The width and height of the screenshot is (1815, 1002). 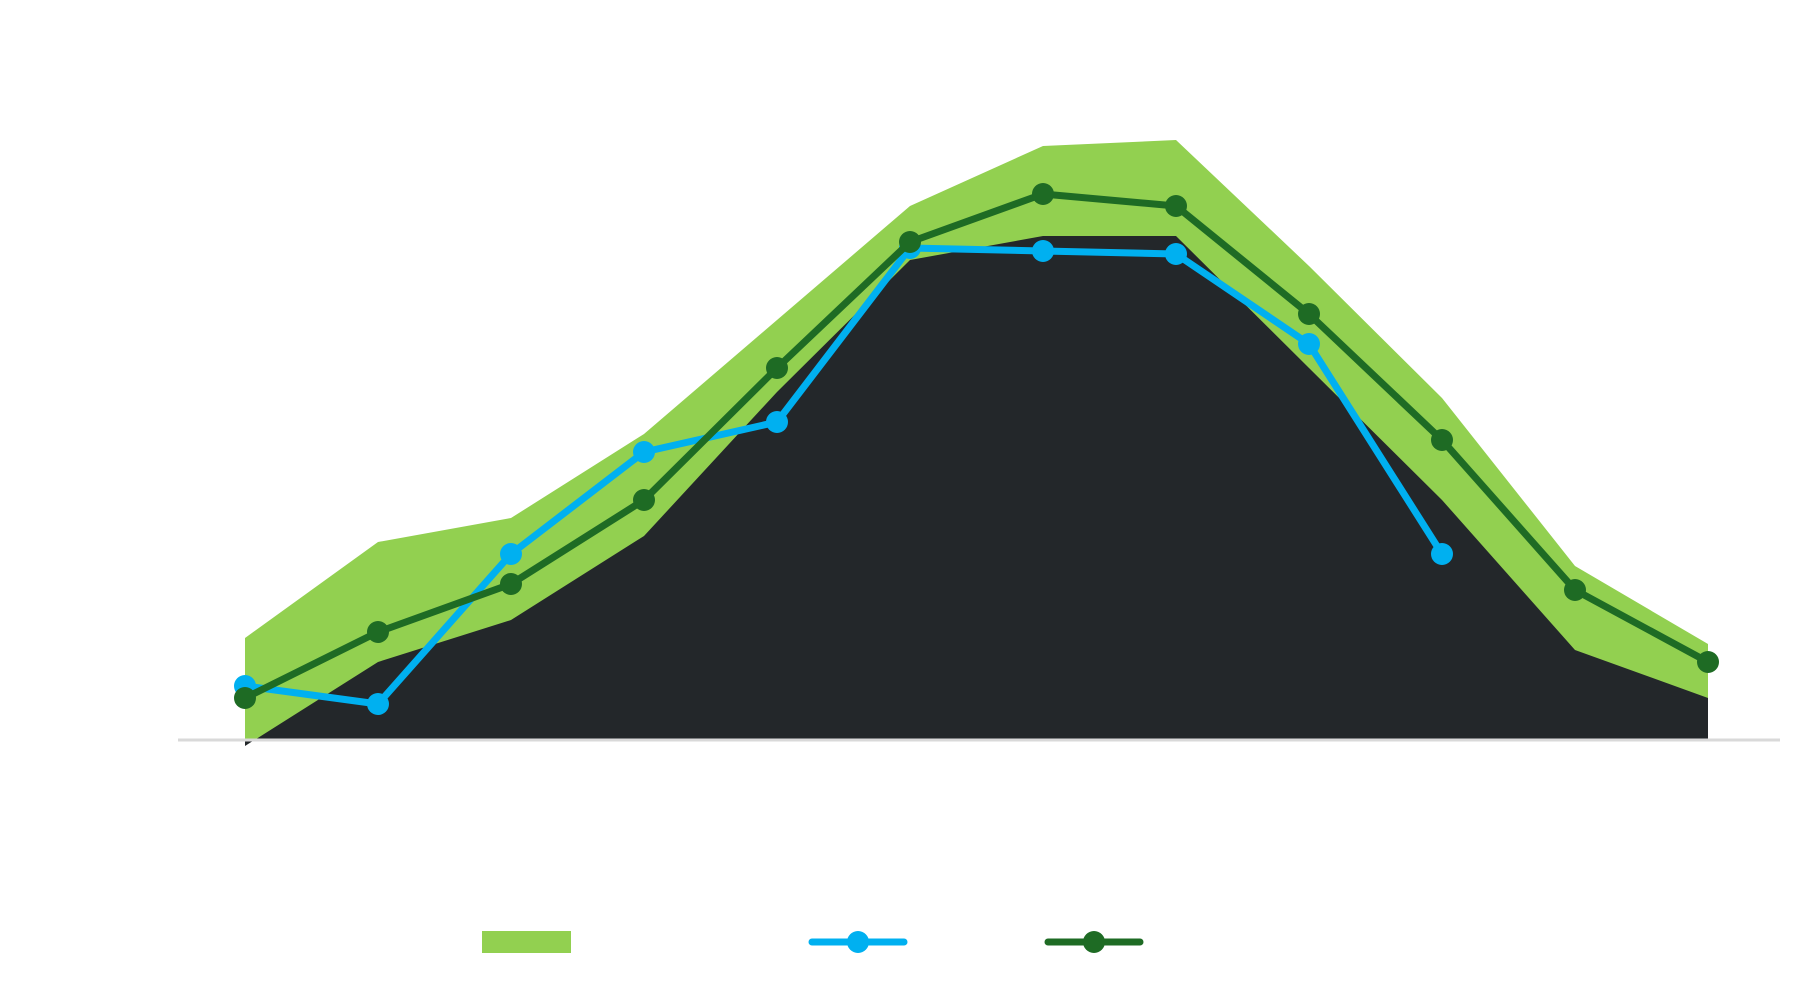 What do you see at coordinates (813, 942) in the screenshot?
I see `legend` at bounding box center [813, 942].